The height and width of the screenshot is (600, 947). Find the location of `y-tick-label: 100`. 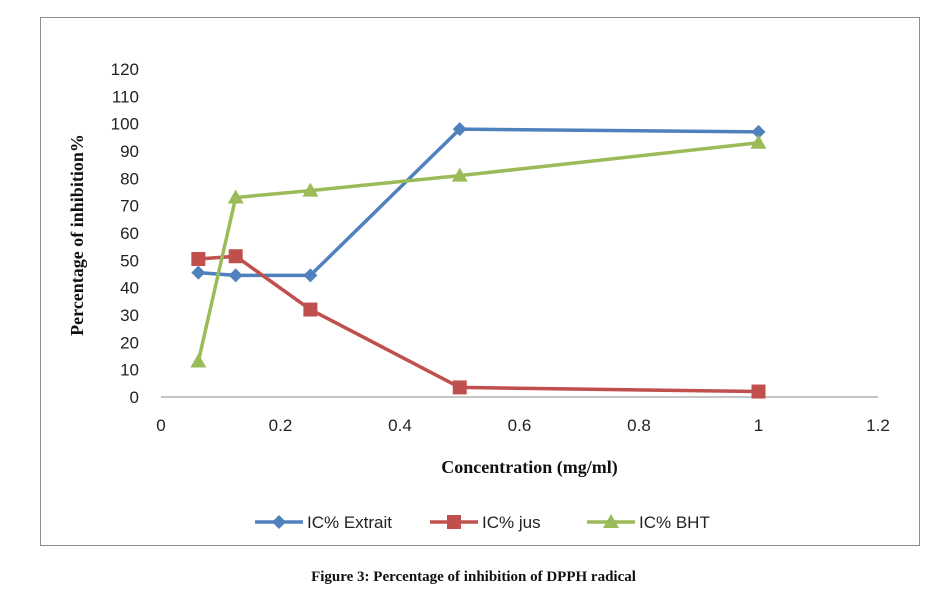

y-tick-label: 100 is located at coordinates (125, 124).